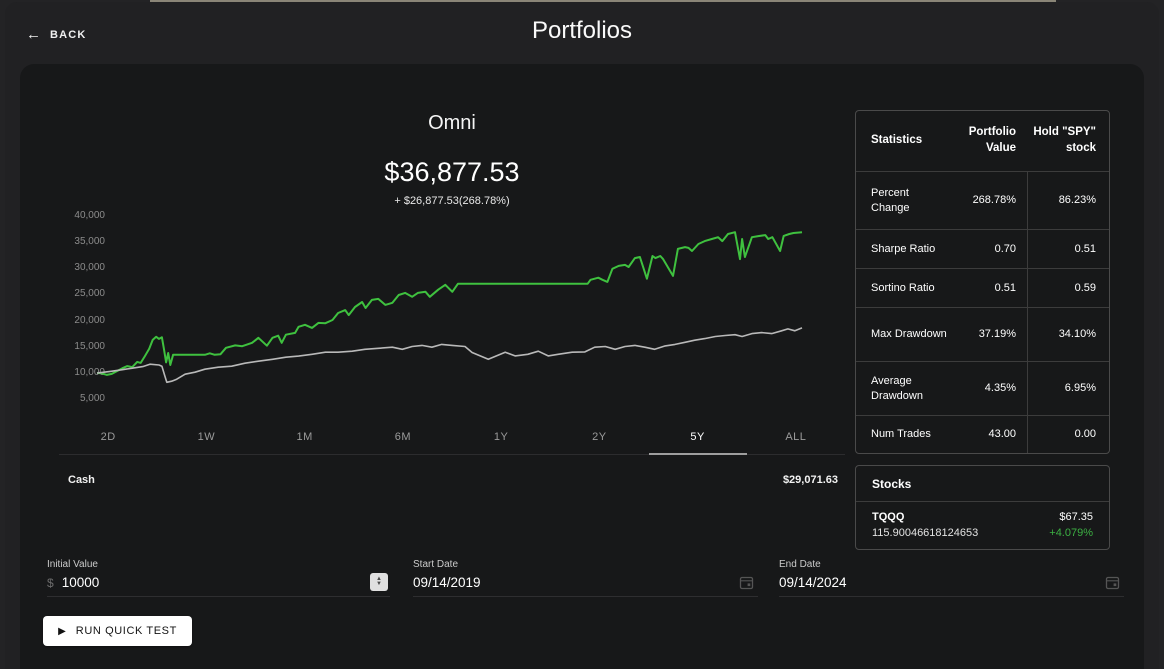 Image resolution: width=1164 pixels, height=669 pixels. I want to click on cash-label: Cash, so click(81, 480).